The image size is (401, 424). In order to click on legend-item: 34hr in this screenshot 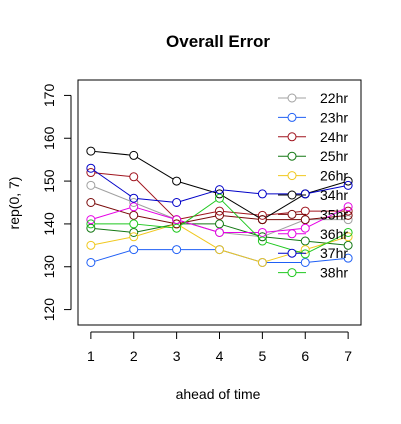, I will do `click(313, 195)`.